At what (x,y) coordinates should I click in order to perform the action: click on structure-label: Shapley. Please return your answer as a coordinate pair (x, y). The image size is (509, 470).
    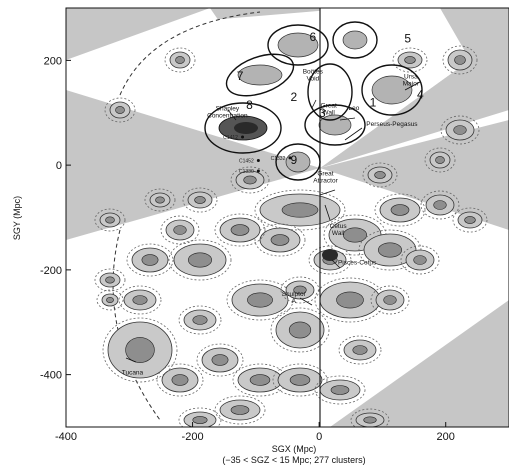
    Looking at the image, I should click on (228, 109).